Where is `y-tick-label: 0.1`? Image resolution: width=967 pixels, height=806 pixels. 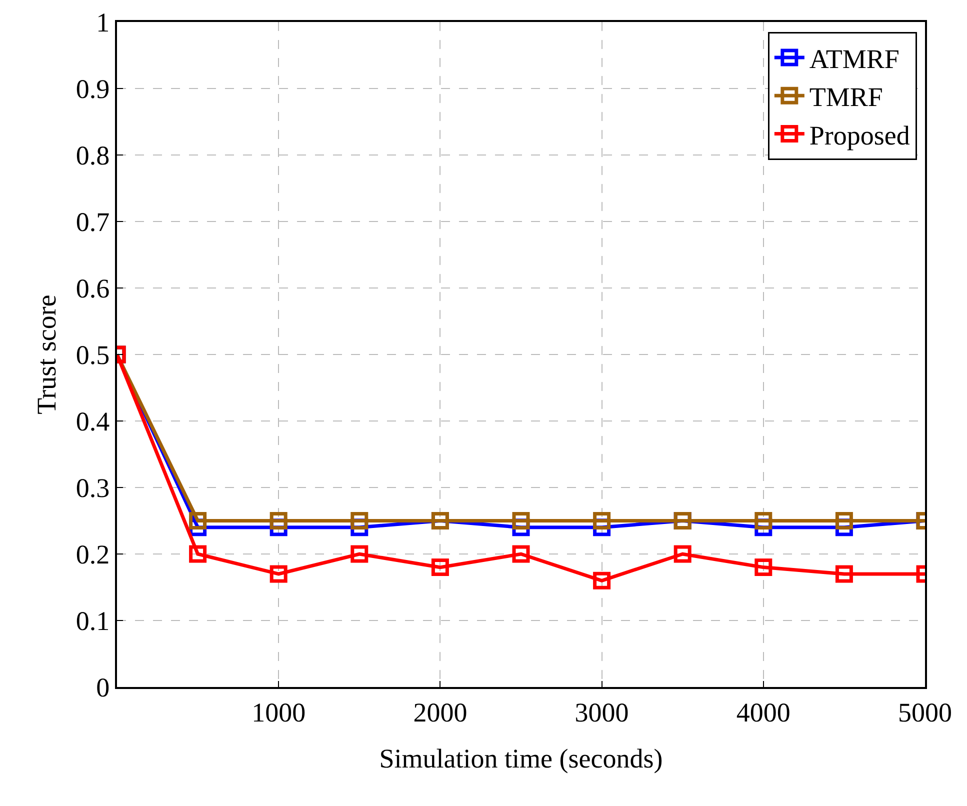 y-tick-label: 0.1 is located at coordinates (93, 621).